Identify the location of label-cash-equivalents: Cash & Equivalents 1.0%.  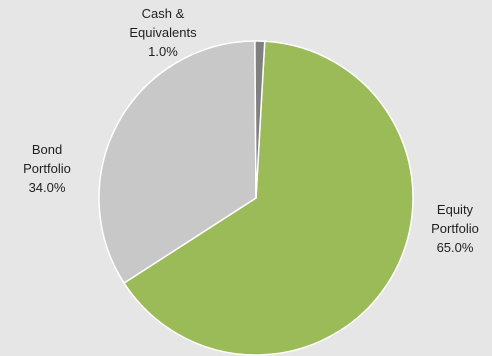
(163, 32).